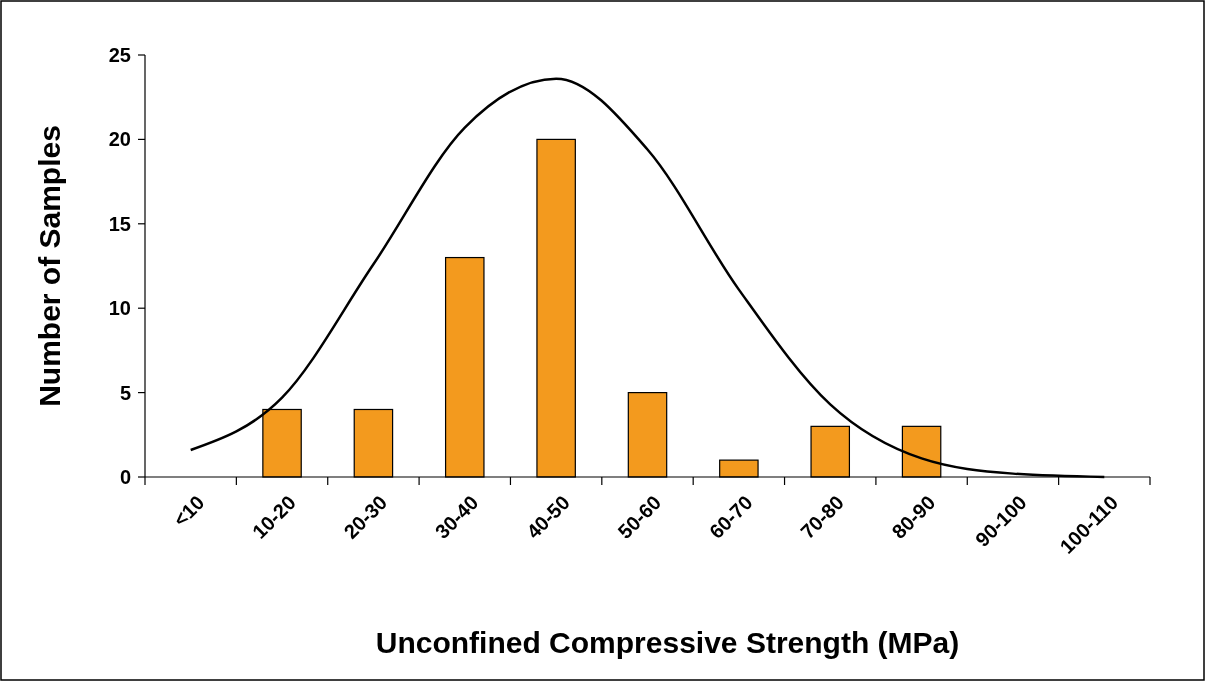  I want to click on y-tick-label: 25, so click(119, 55).